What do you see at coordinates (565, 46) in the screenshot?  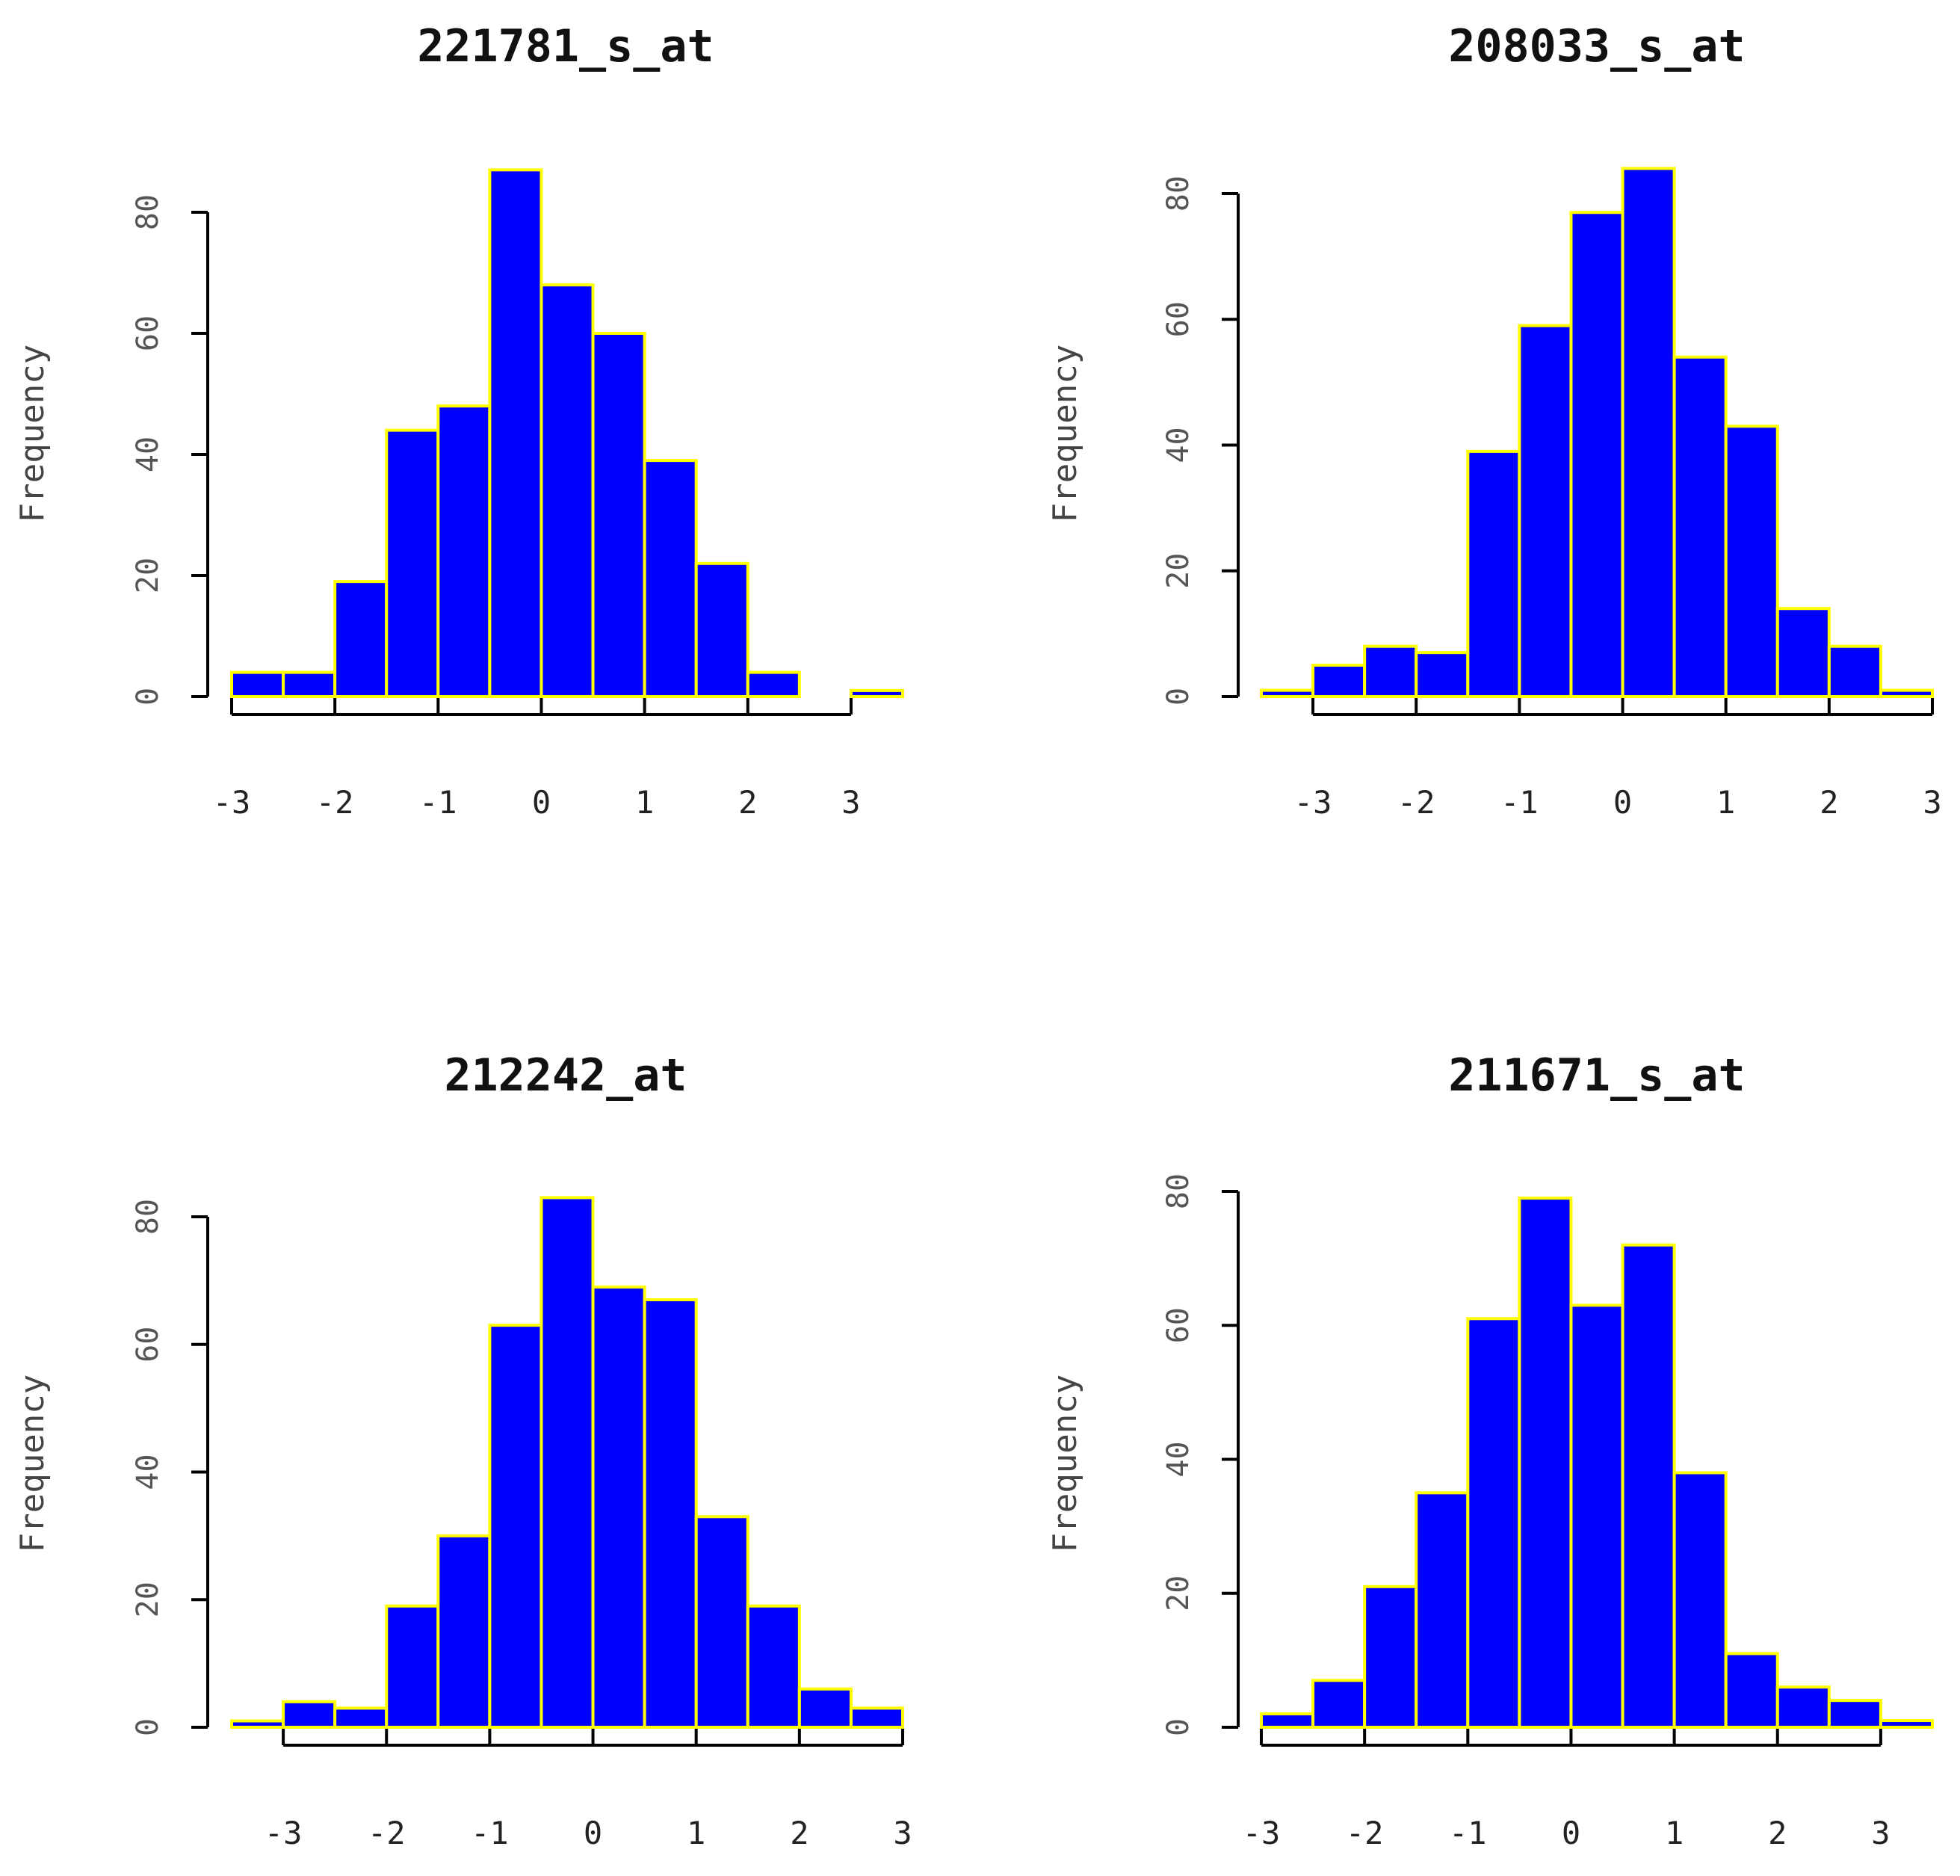 I see `chart-title: 221781_s_at` at bounding box center [565, 46].